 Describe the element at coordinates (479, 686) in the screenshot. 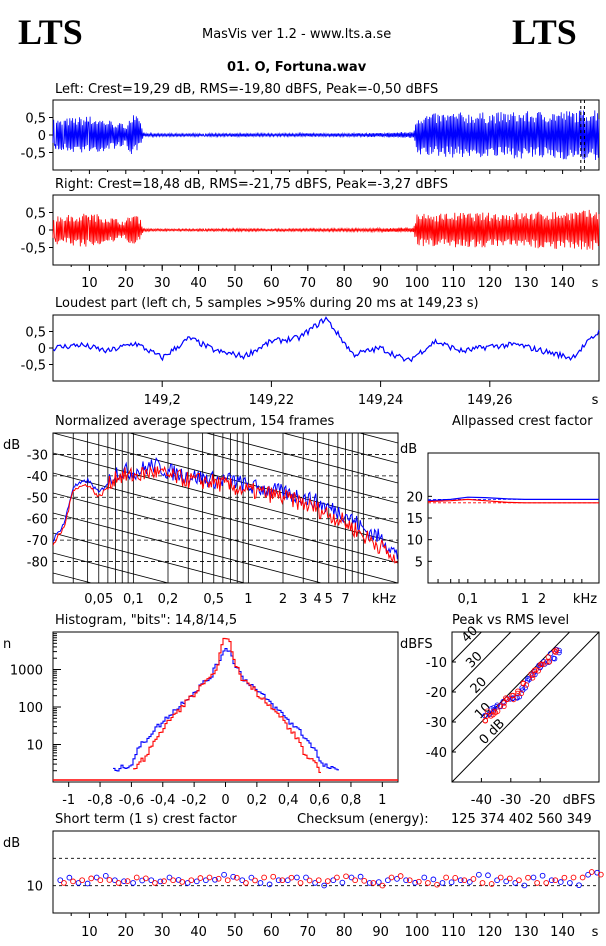

I see `peak-rms-diagonal-label: 20` at that location.